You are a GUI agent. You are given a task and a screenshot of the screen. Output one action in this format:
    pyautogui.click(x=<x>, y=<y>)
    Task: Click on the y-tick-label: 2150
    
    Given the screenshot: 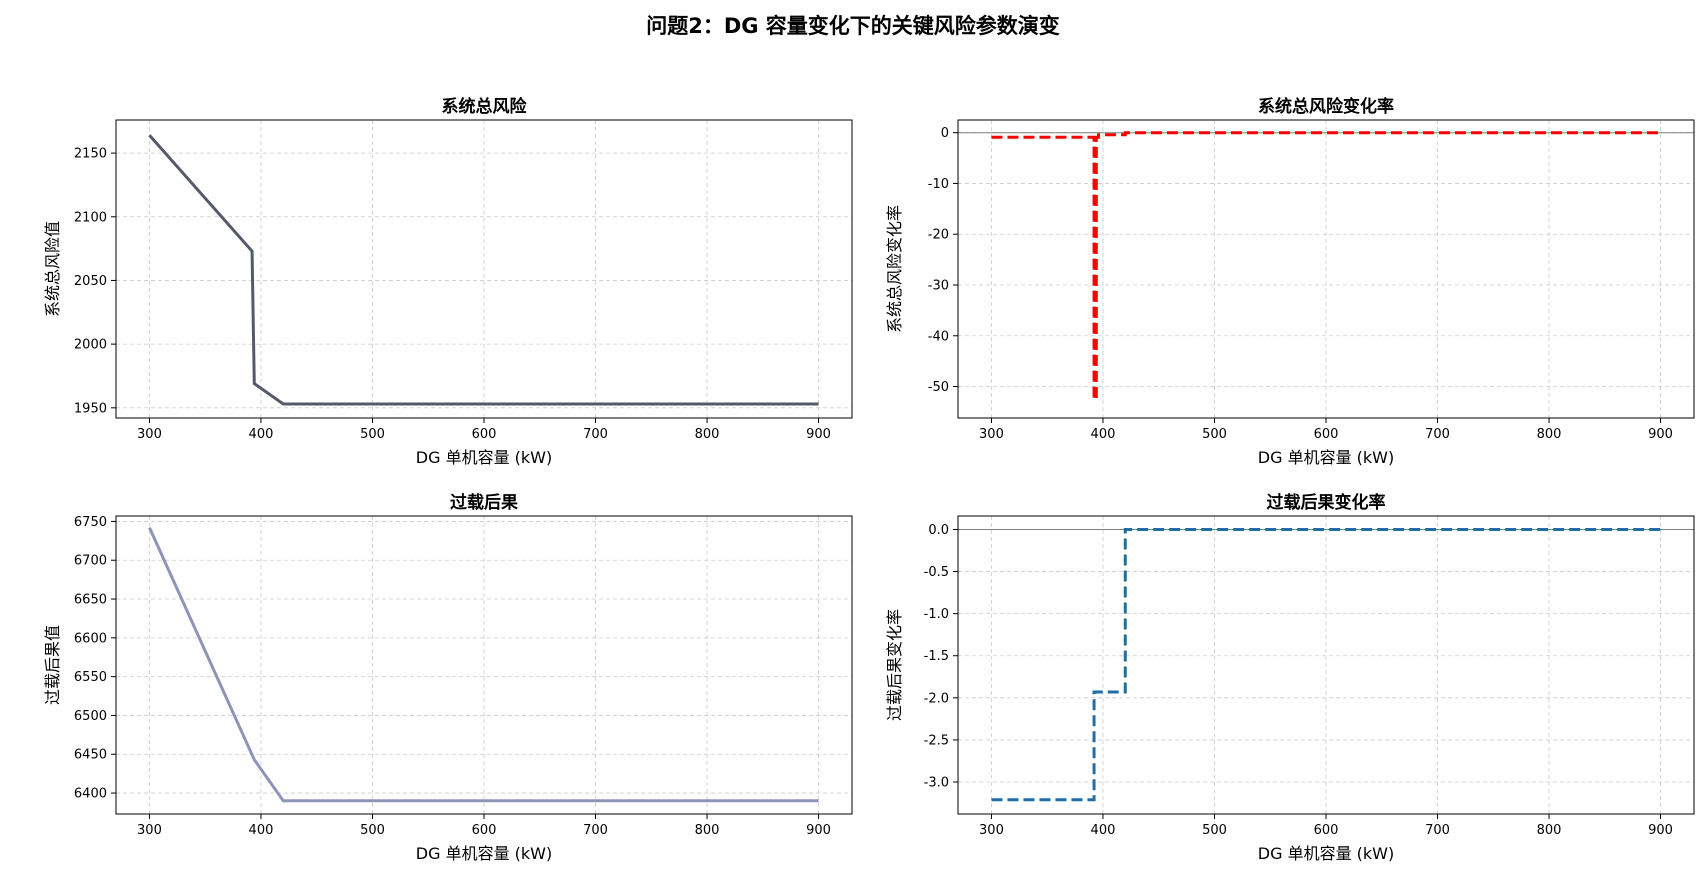 What is the action you would take?
    pyautogui.click(x=90, y=154)
    